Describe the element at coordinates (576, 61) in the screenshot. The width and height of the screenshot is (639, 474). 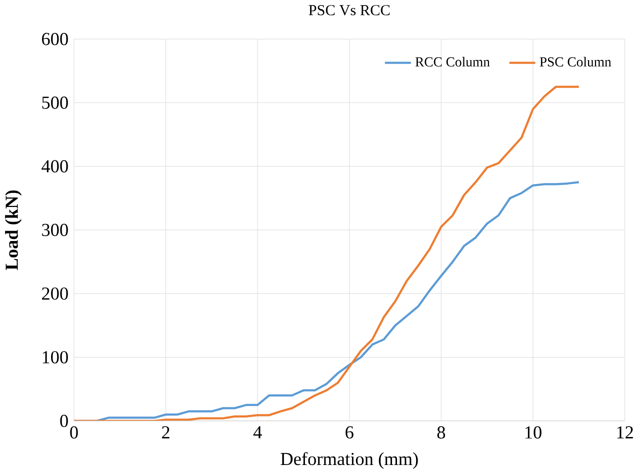
I see `legend-label: PSC Column` at that location.